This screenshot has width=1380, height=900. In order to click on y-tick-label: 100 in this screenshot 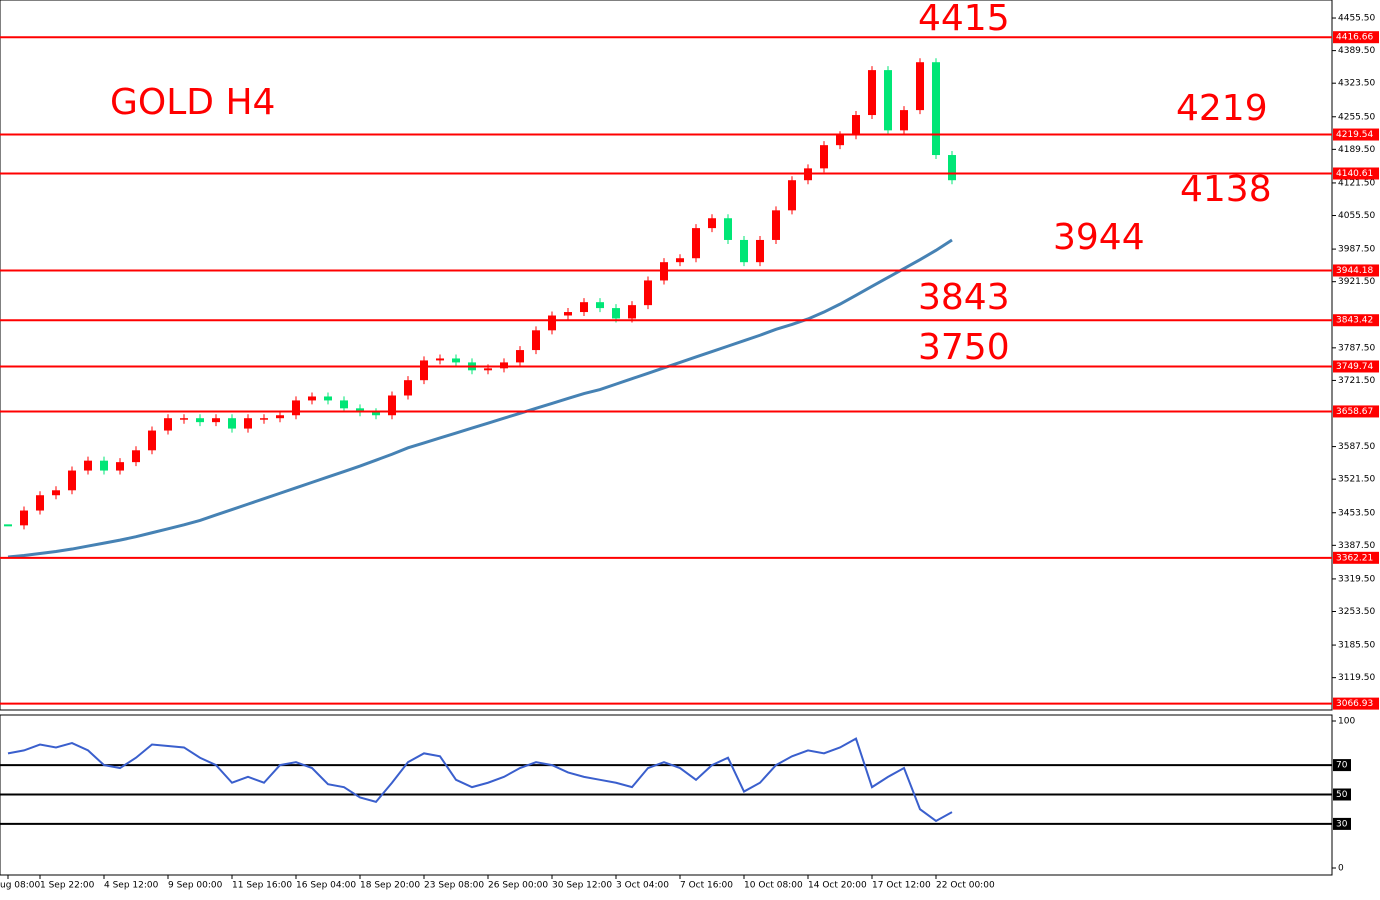, I will do `click(1346, 722)`.